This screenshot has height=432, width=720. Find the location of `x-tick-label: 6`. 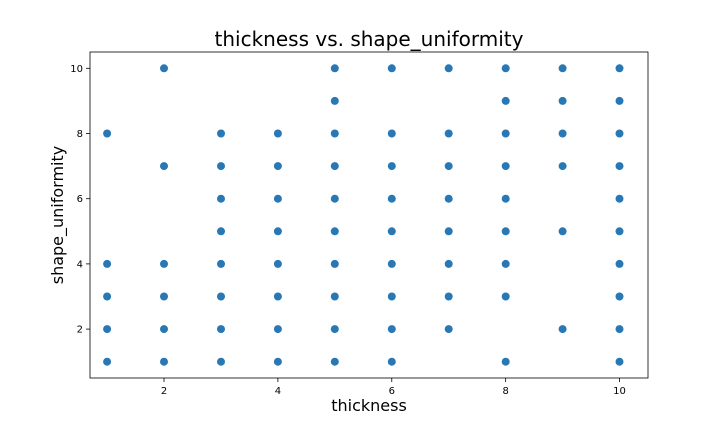

x-tick-label: 6 is located at coordinates (392, 391).